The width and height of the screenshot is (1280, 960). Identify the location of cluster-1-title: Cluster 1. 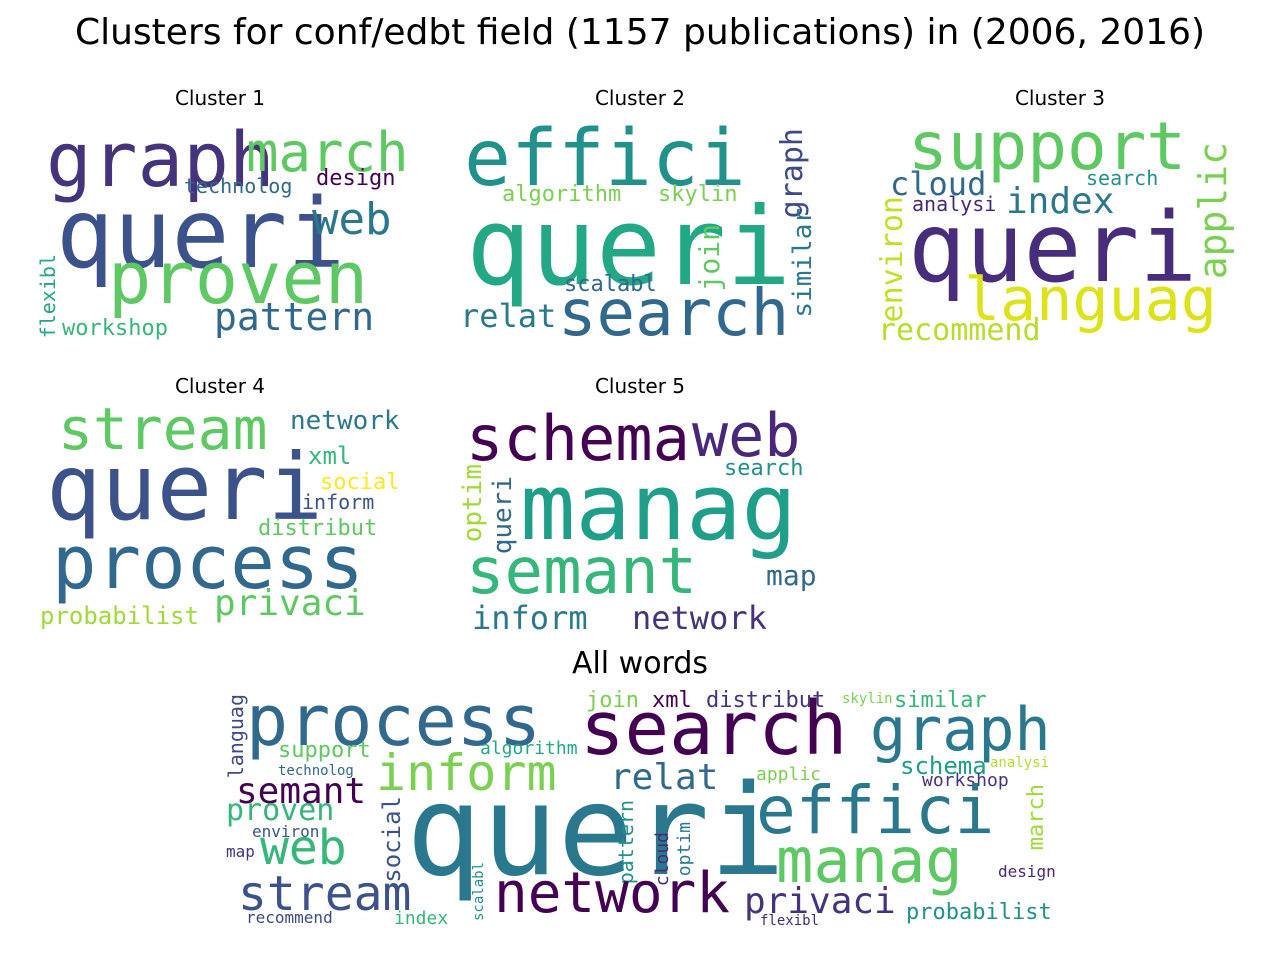
(220, 98).